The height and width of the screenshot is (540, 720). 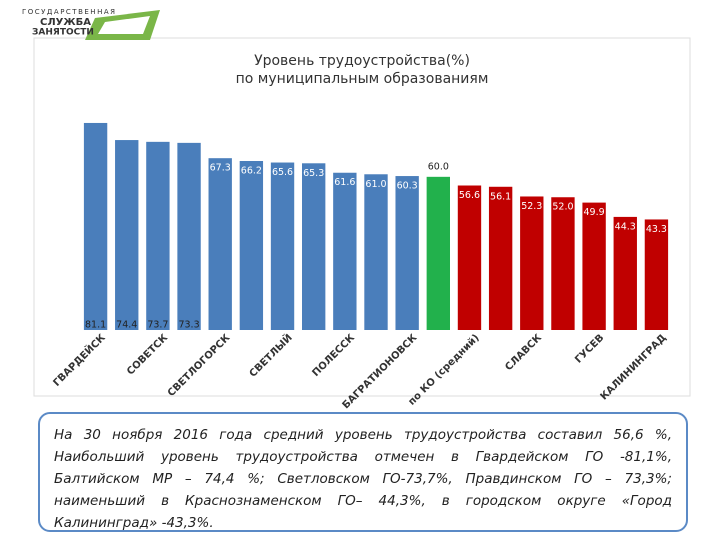 I want to click on chart-title: Уровень трудоустройства(%), so click(x=362, y=61).